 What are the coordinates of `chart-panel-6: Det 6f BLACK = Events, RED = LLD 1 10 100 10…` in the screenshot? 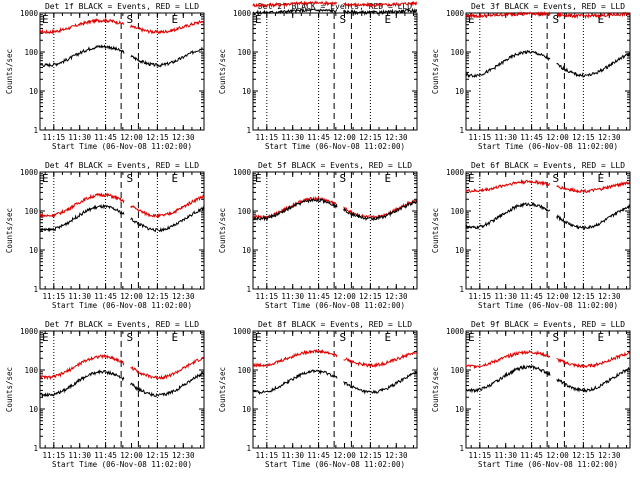 It's located at (531, 235).